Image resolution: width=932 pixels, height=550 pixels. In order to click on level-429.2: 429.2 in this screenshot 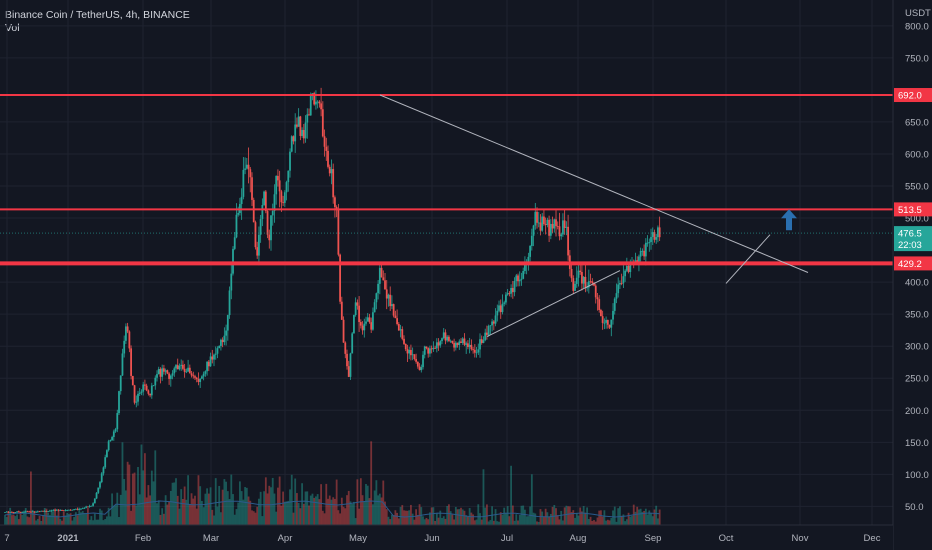, I will do `click(465, 263)`.